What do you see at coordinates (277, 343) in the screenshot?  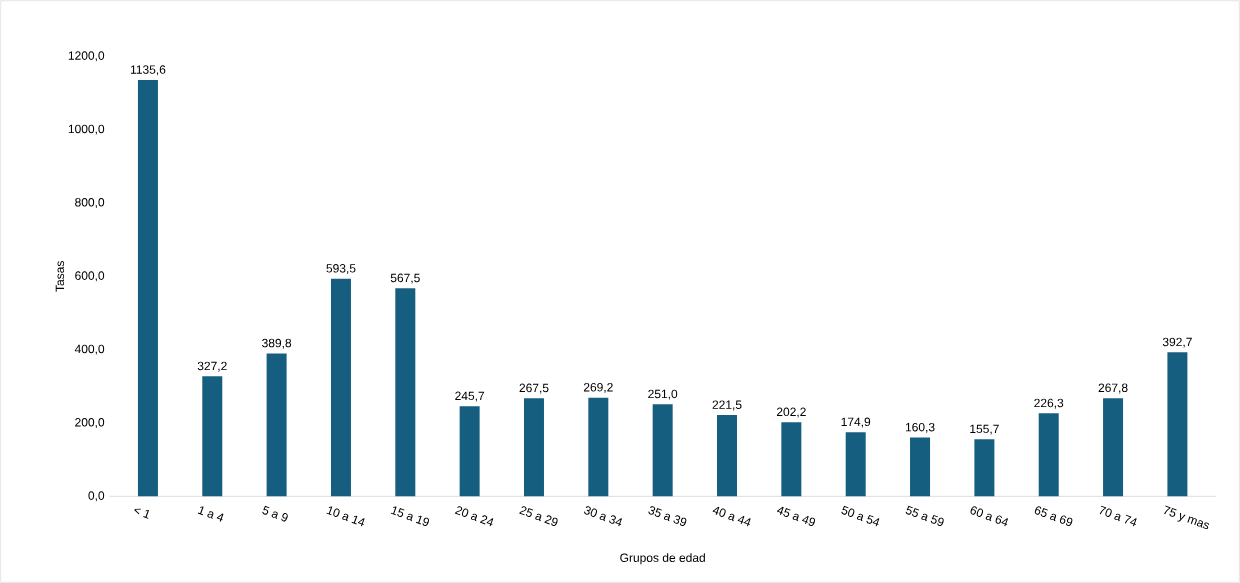 I see `data-label: 389,8` at bounding box center [277, 343].